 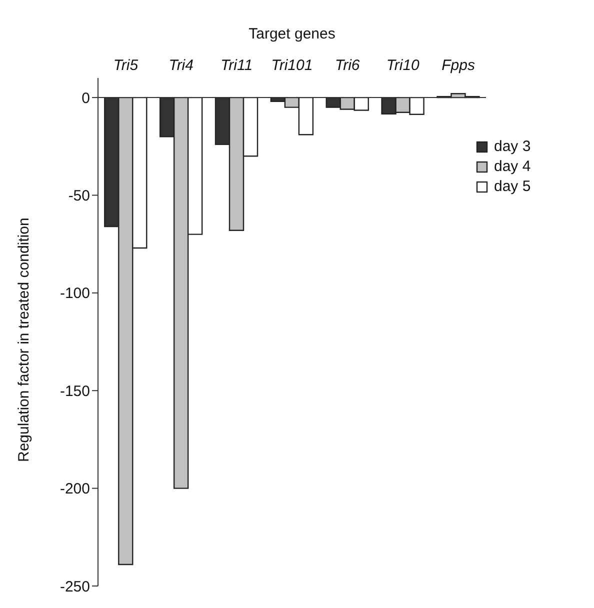 I want to click on y-tick-label: 0, so click(x=86, y=98).